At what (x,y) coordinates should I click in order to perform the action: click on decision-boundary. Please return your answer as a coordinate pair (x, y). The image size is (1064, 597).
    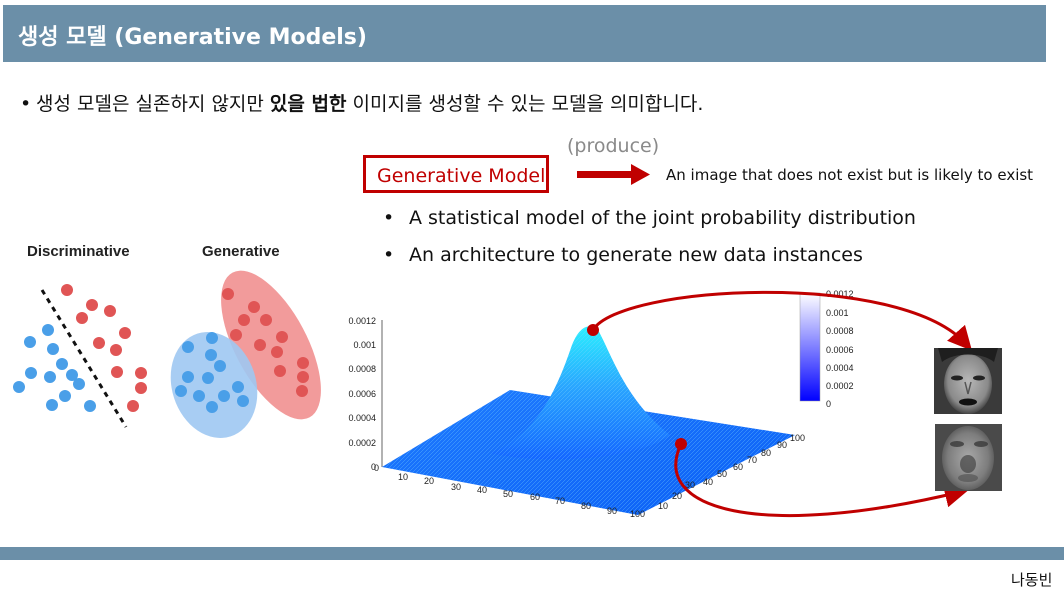
    Looking at the image, I should click on (84, 358).